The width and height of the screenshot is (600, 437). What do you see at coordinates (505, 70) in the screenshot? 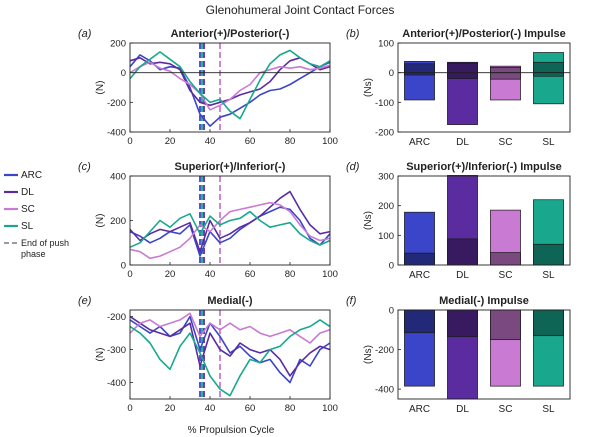
I see `bar-sc-push-phase-positive` at bounding box center [505, 70].